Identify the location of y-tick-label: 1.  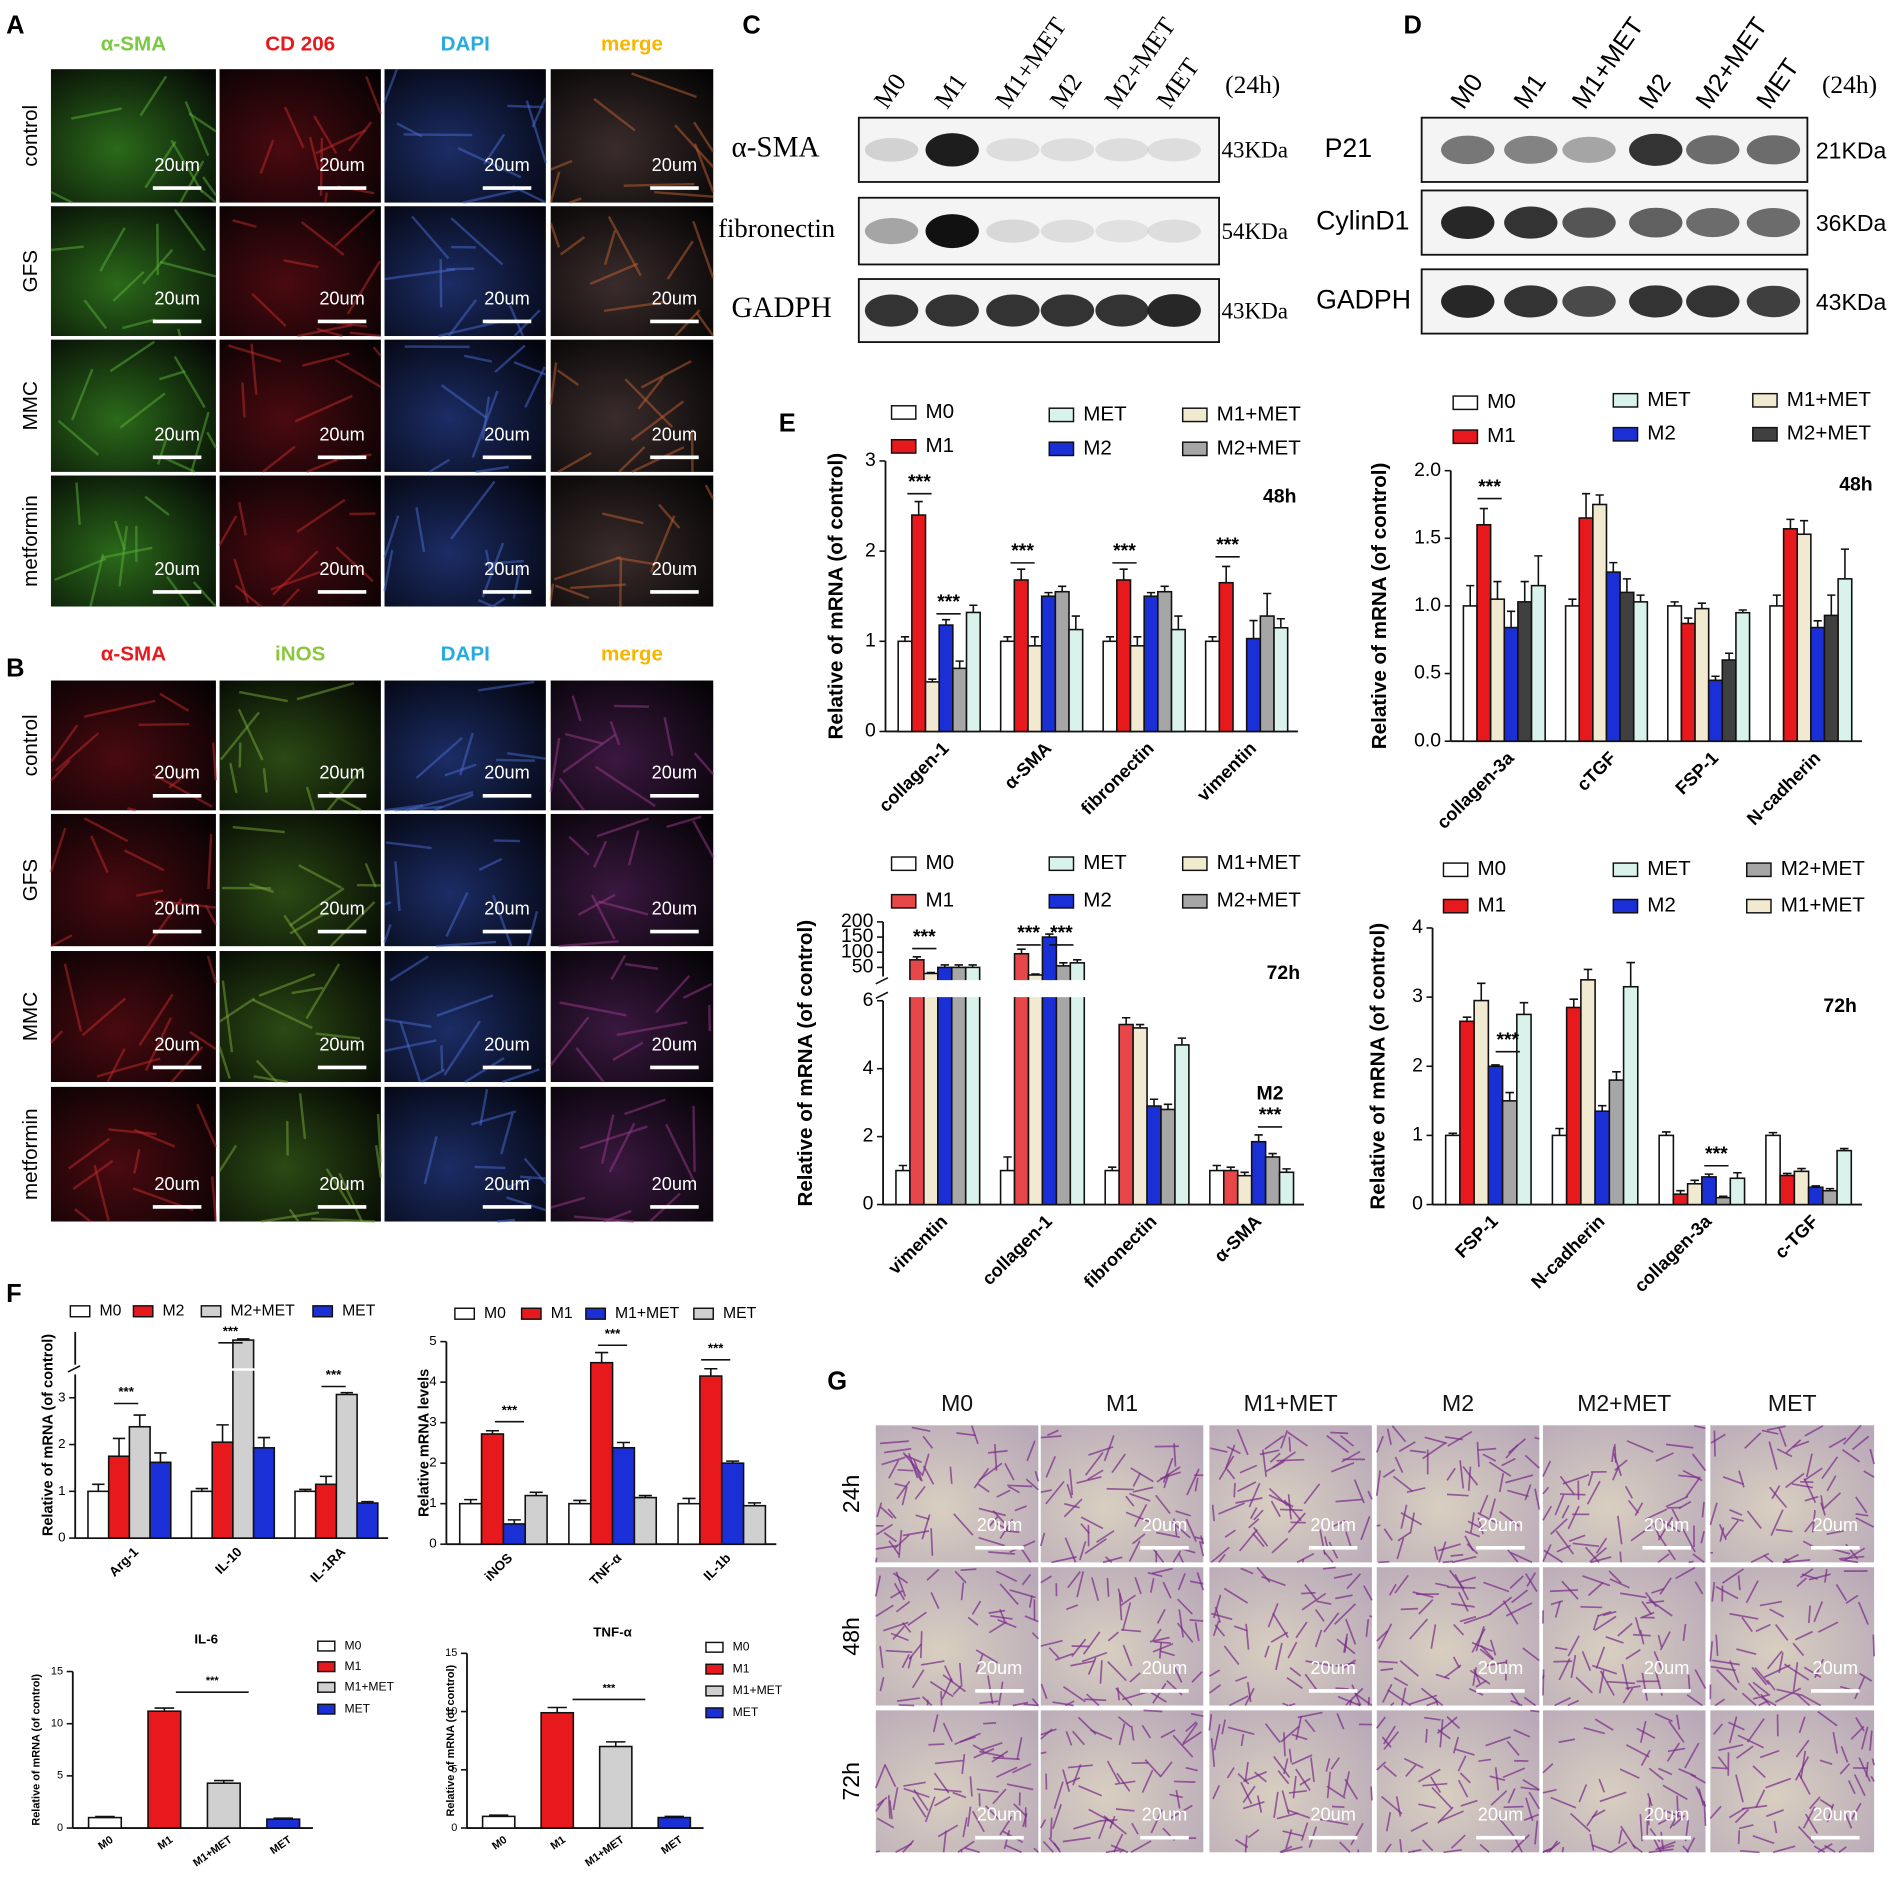
(1417, 1135).